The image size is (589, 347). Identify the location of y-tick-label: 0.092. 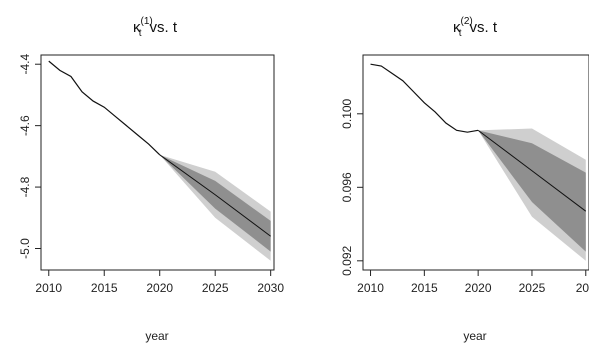
(347, 260).